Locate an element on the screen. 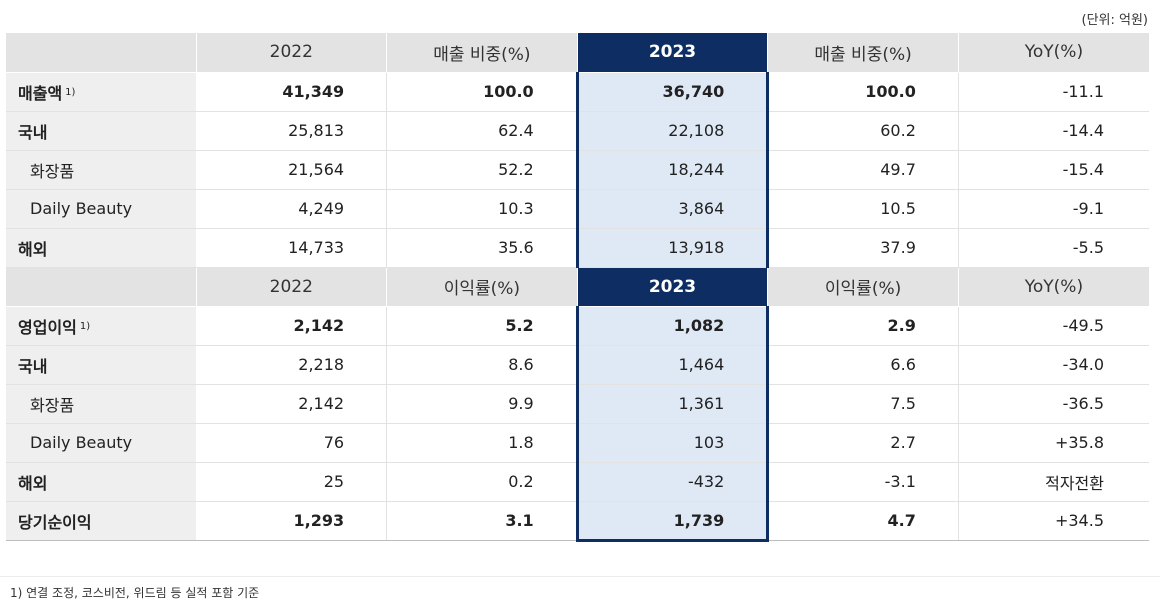  table-cell: 3.1 is located at coordinates (482, 521).